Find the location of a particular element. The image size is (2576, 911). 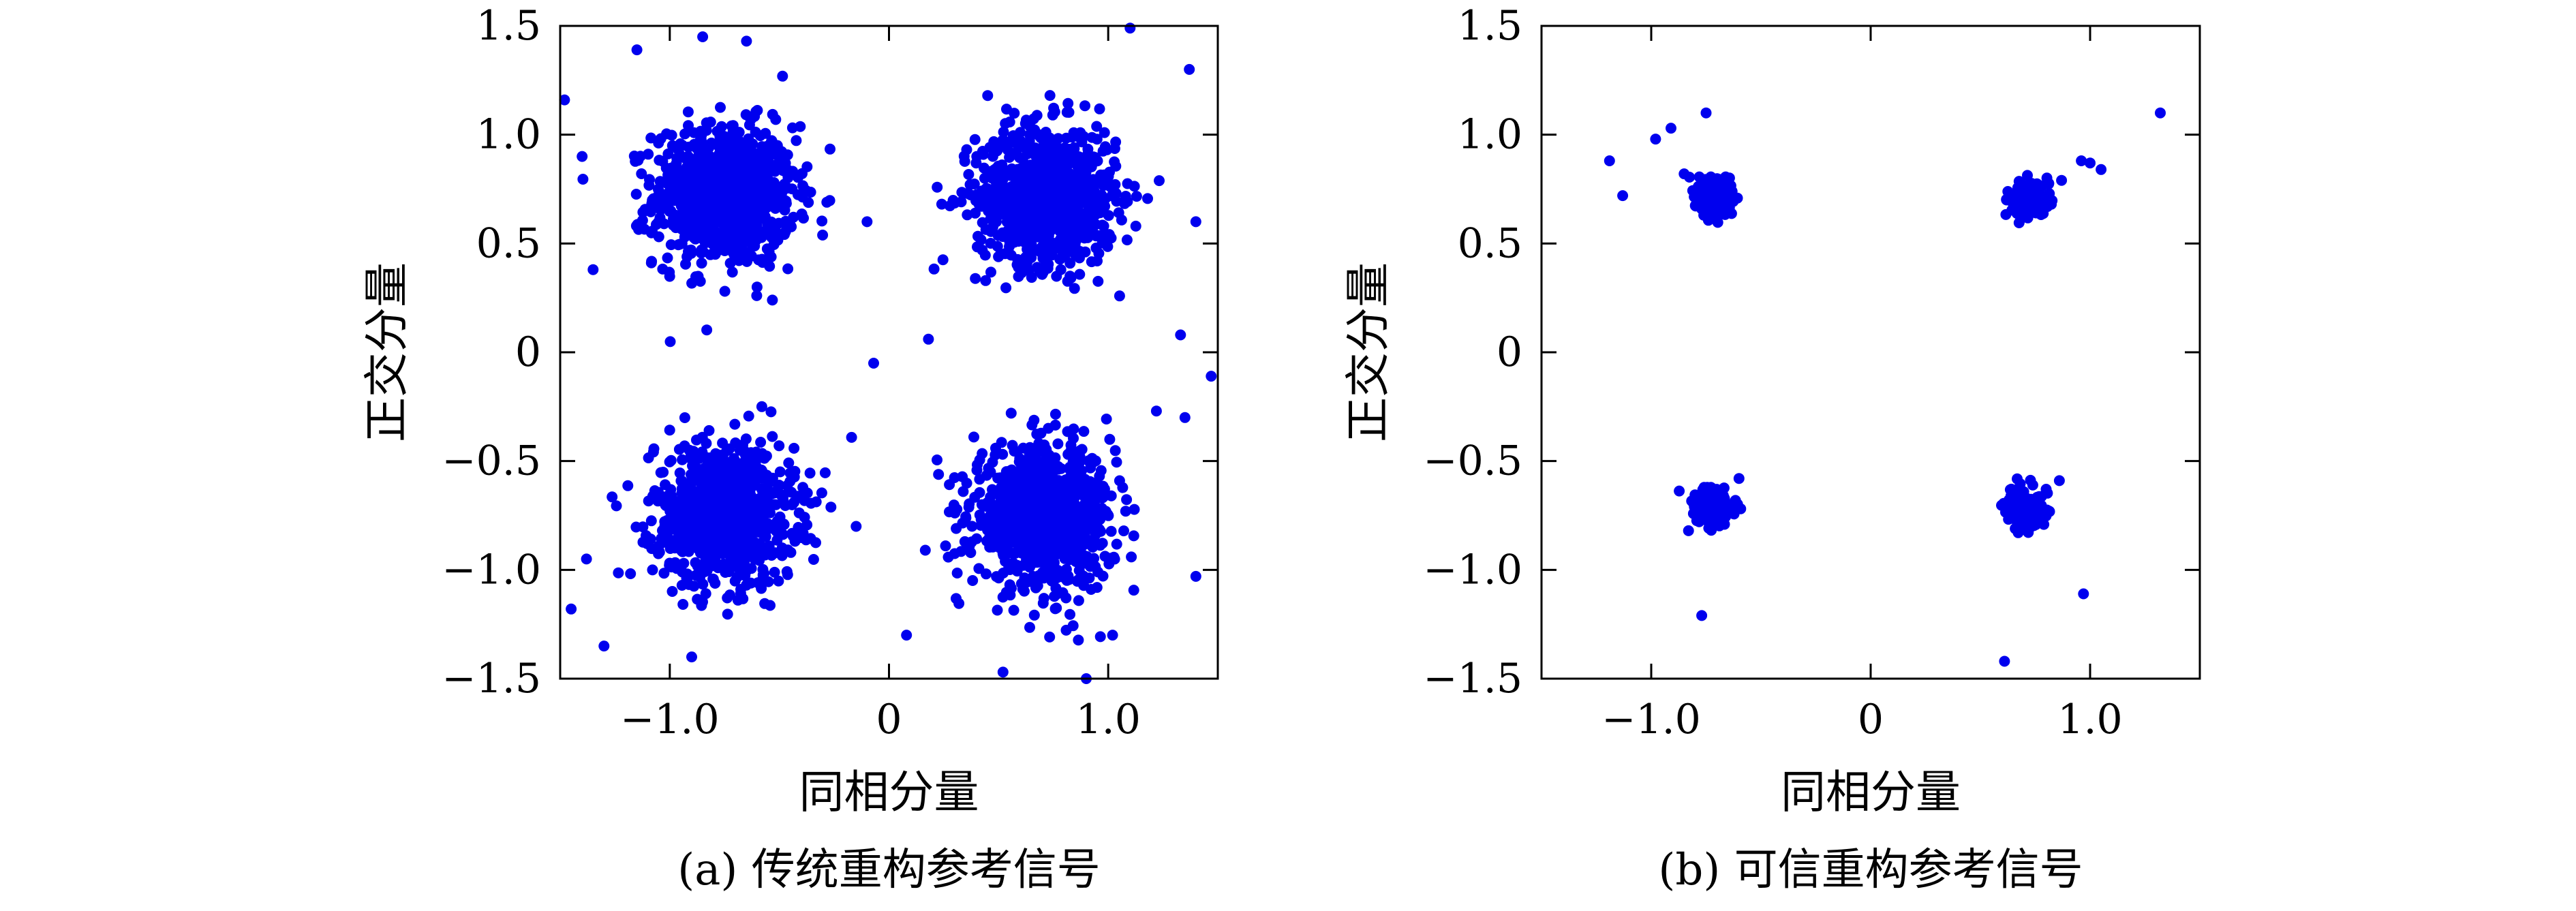

y-tick-label: −1.0 is located at coordinates (492, 569).